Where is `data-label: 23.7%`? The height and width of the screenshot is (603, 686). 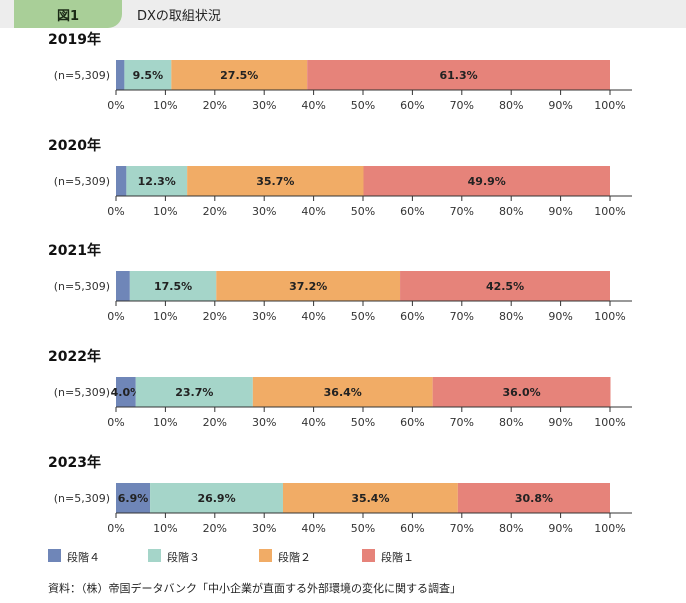 data-label: 23.7% is located at coordinates (194, 392).